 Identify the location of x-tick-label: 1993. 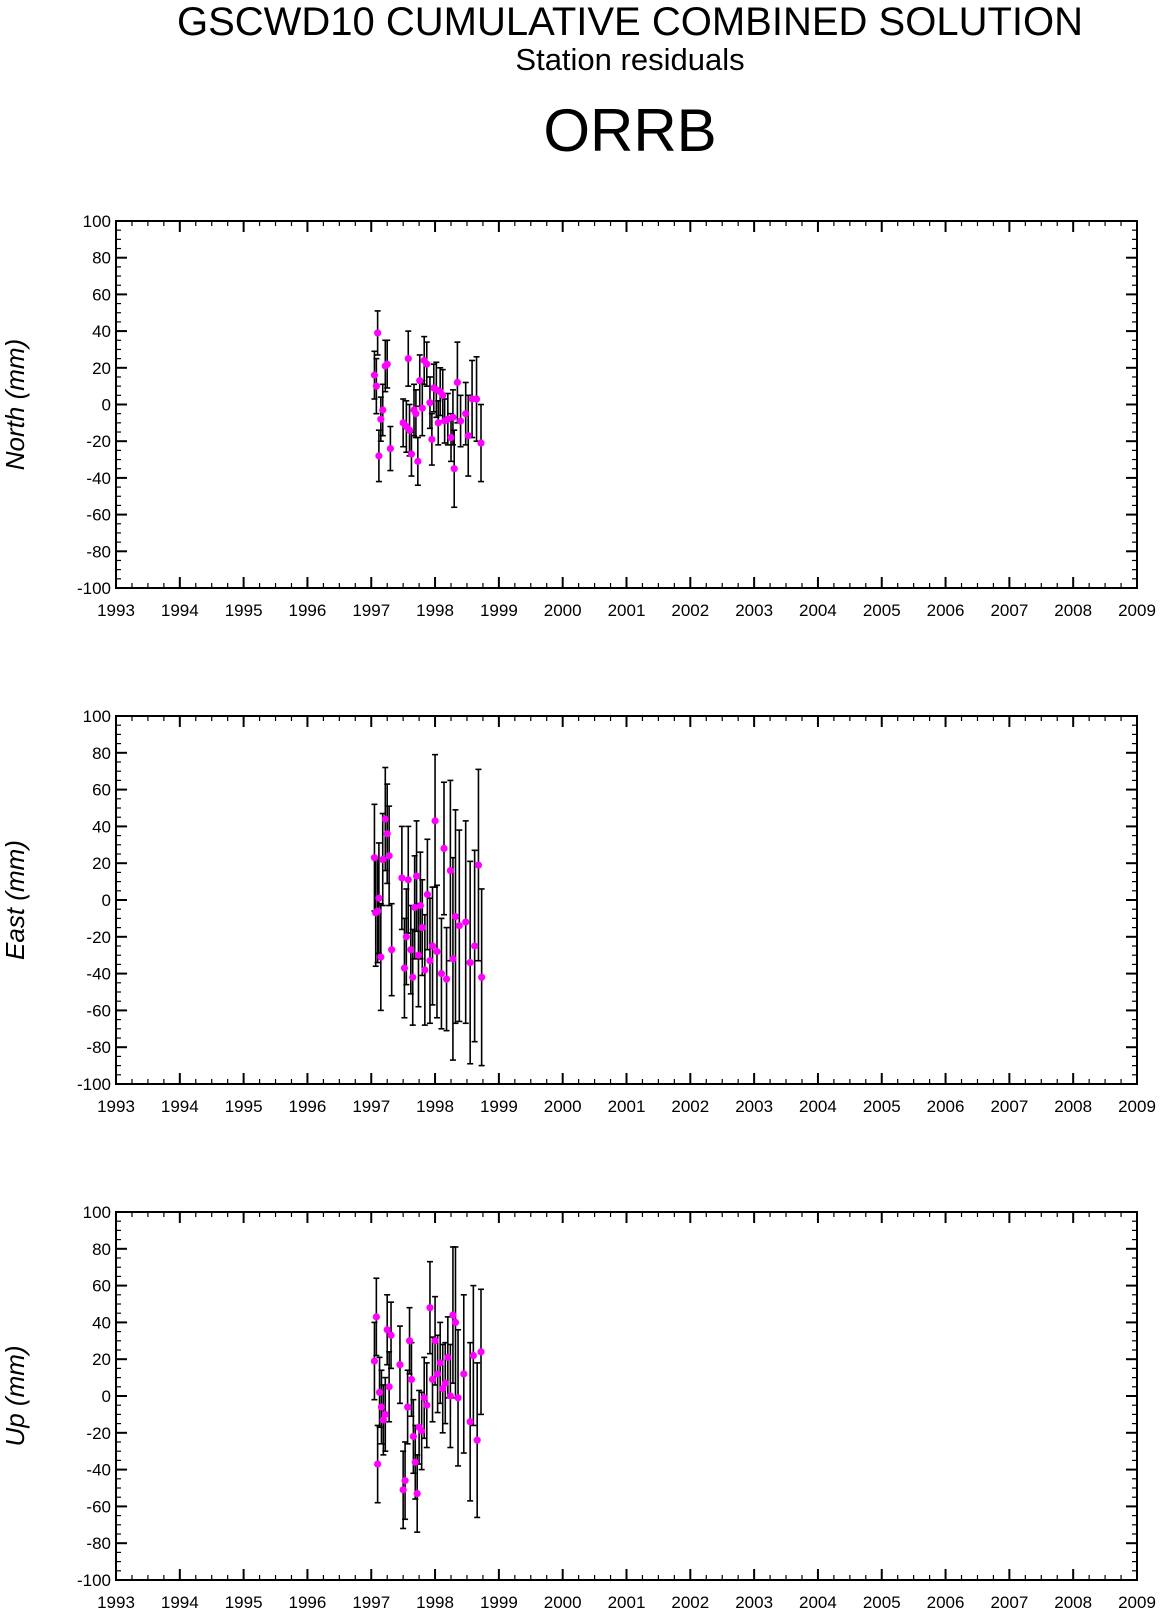
(116, 1602).